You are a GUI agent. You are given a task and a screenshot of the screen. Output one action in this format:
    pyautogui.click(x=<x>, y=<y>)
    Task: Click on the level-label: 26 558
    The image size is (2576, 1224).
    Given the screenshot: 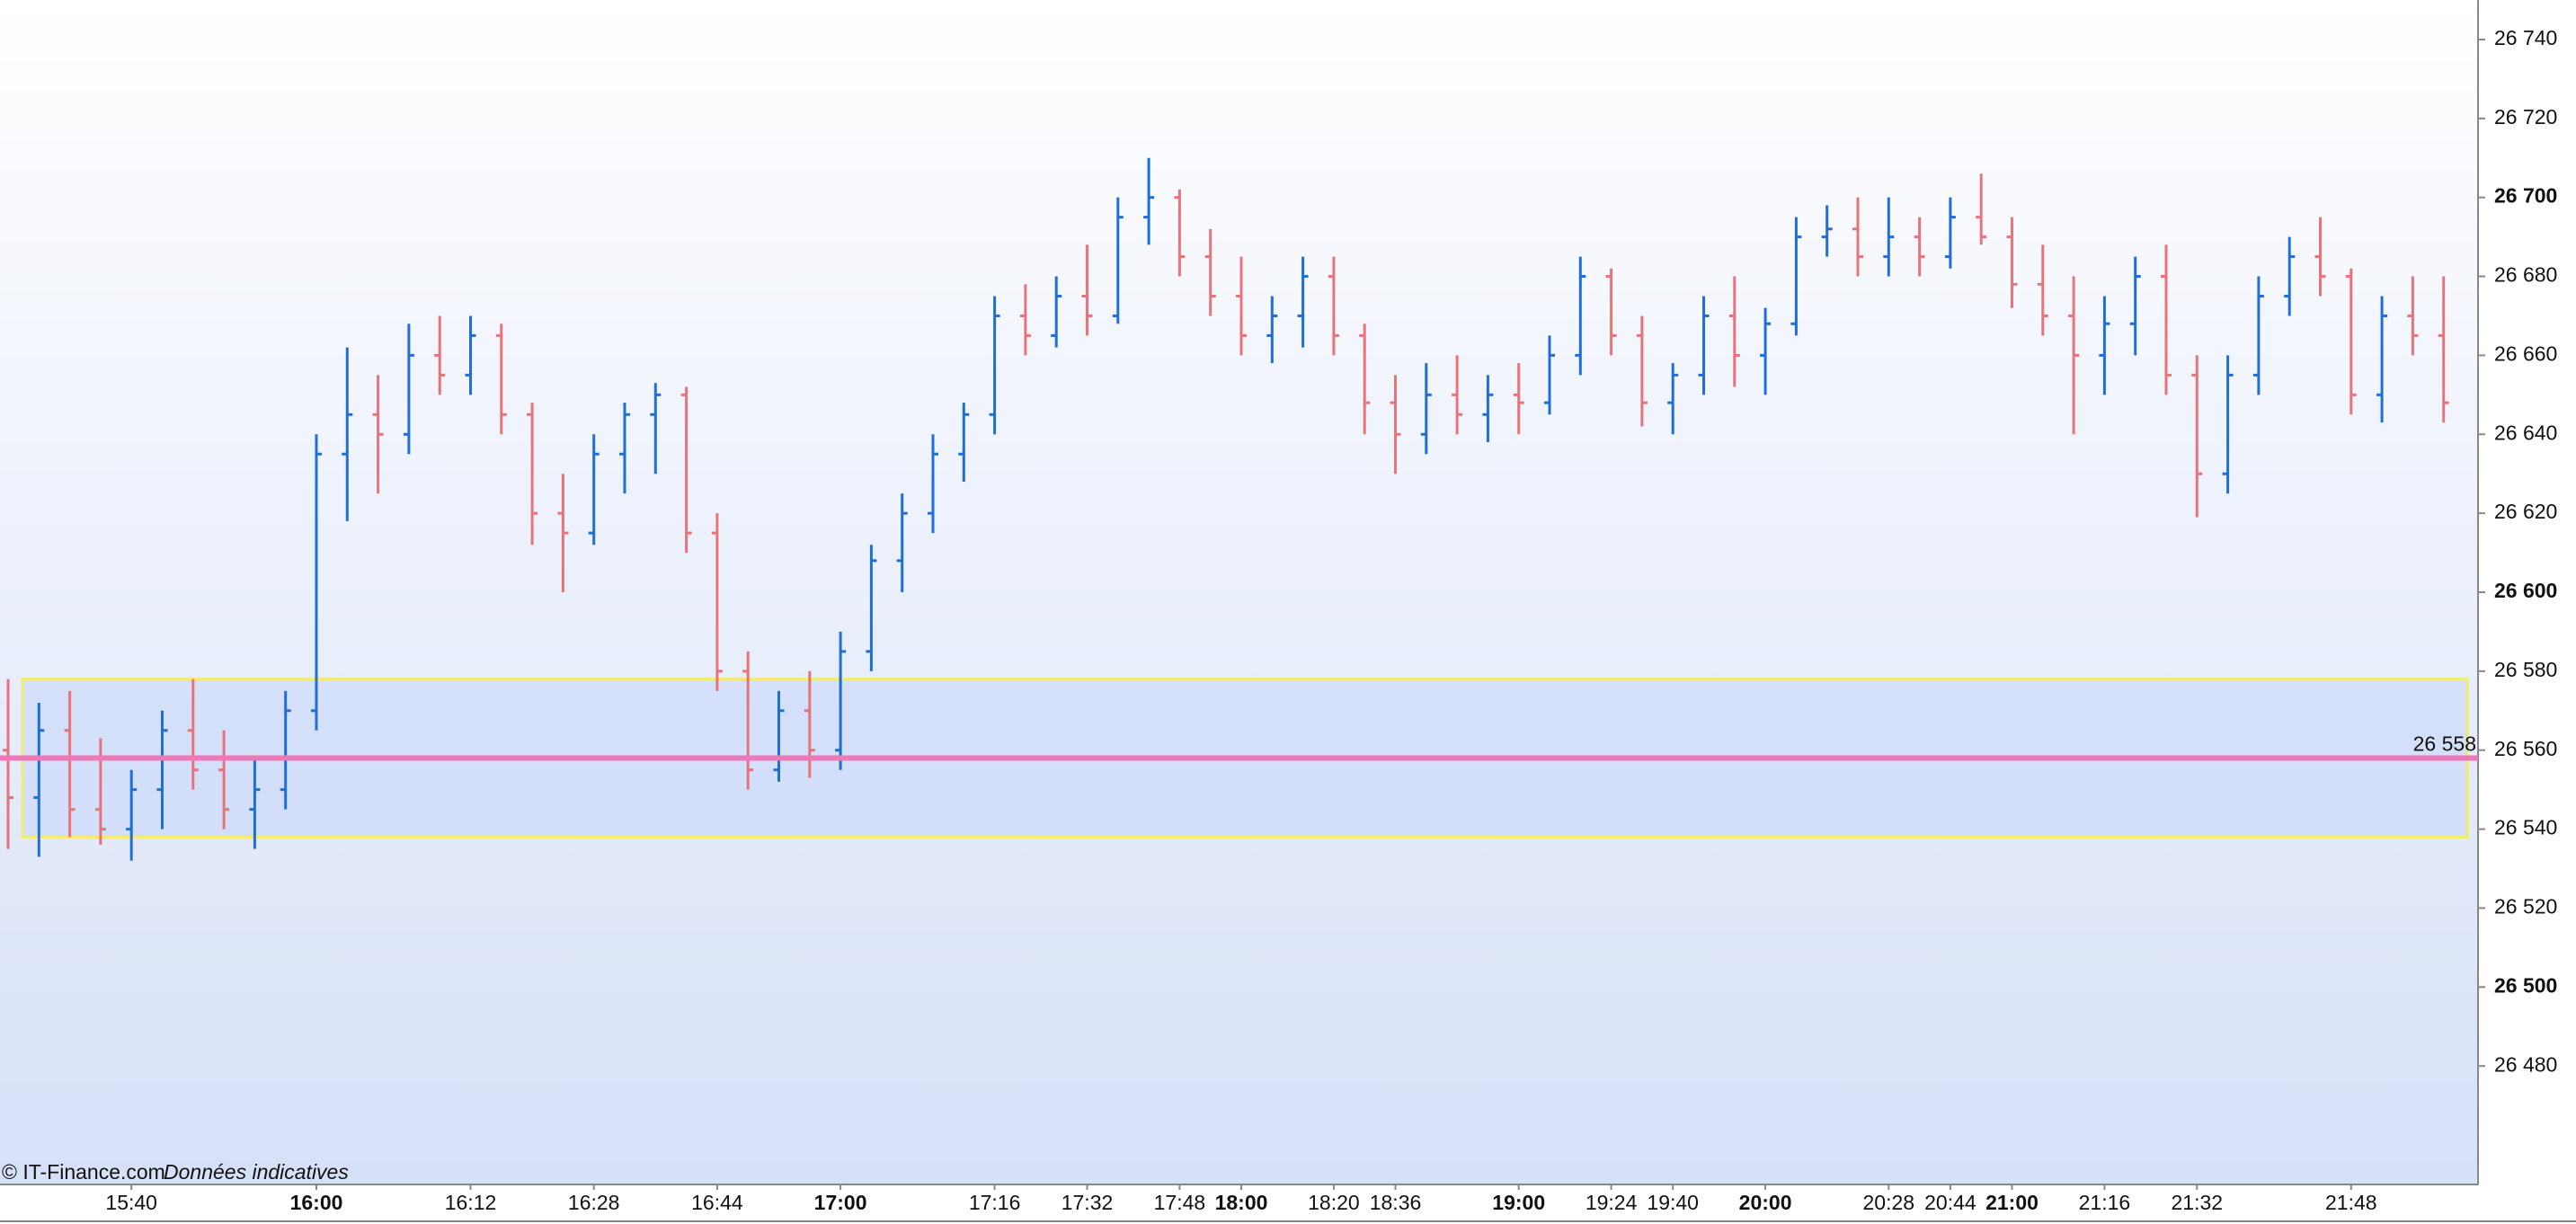 What is the action you would take?
    pyautogui.click(x=2444, y=744)
    